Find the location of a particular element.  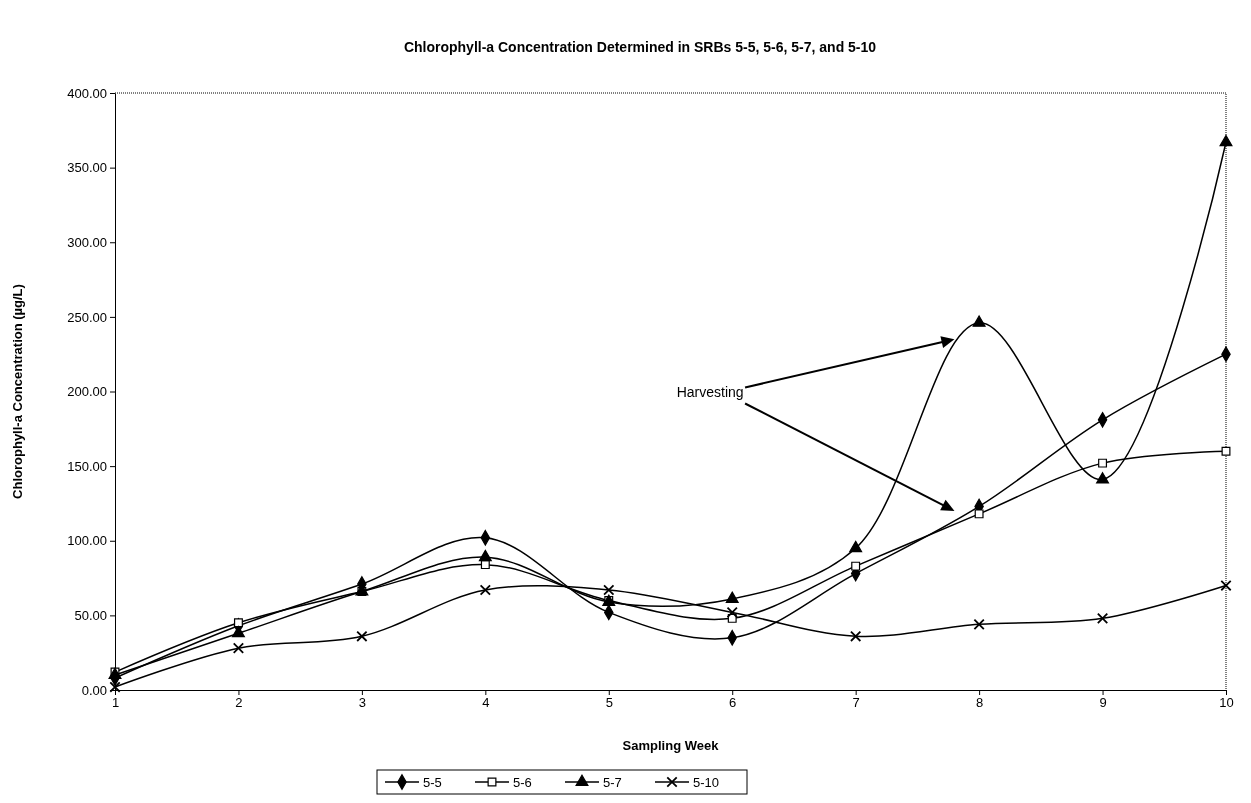

x-tick-label: 1 is located at coordinates (115, 703).